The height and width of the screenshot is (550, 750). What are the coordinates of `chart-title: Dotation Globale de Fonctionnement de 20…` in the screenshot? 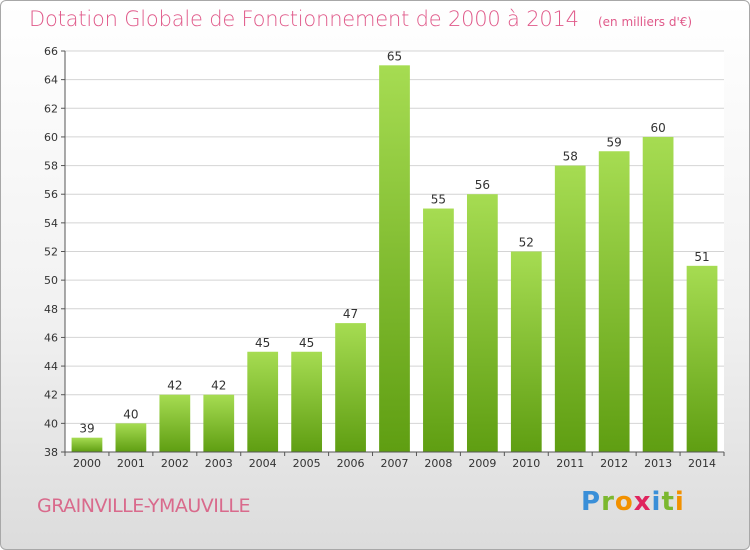 It's located at (304, 19).